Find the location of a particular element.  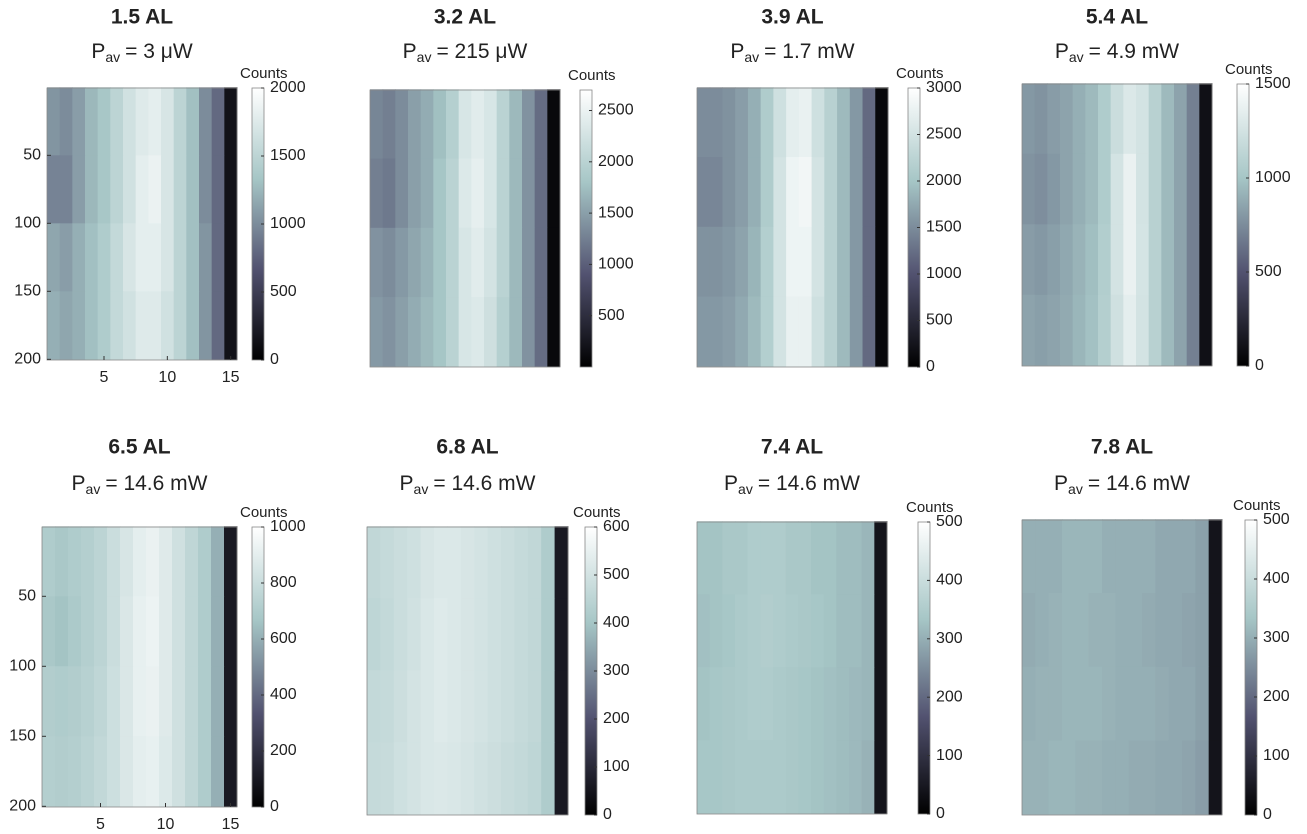

y-tick-label: 200 is located at coordinates (22, 806).